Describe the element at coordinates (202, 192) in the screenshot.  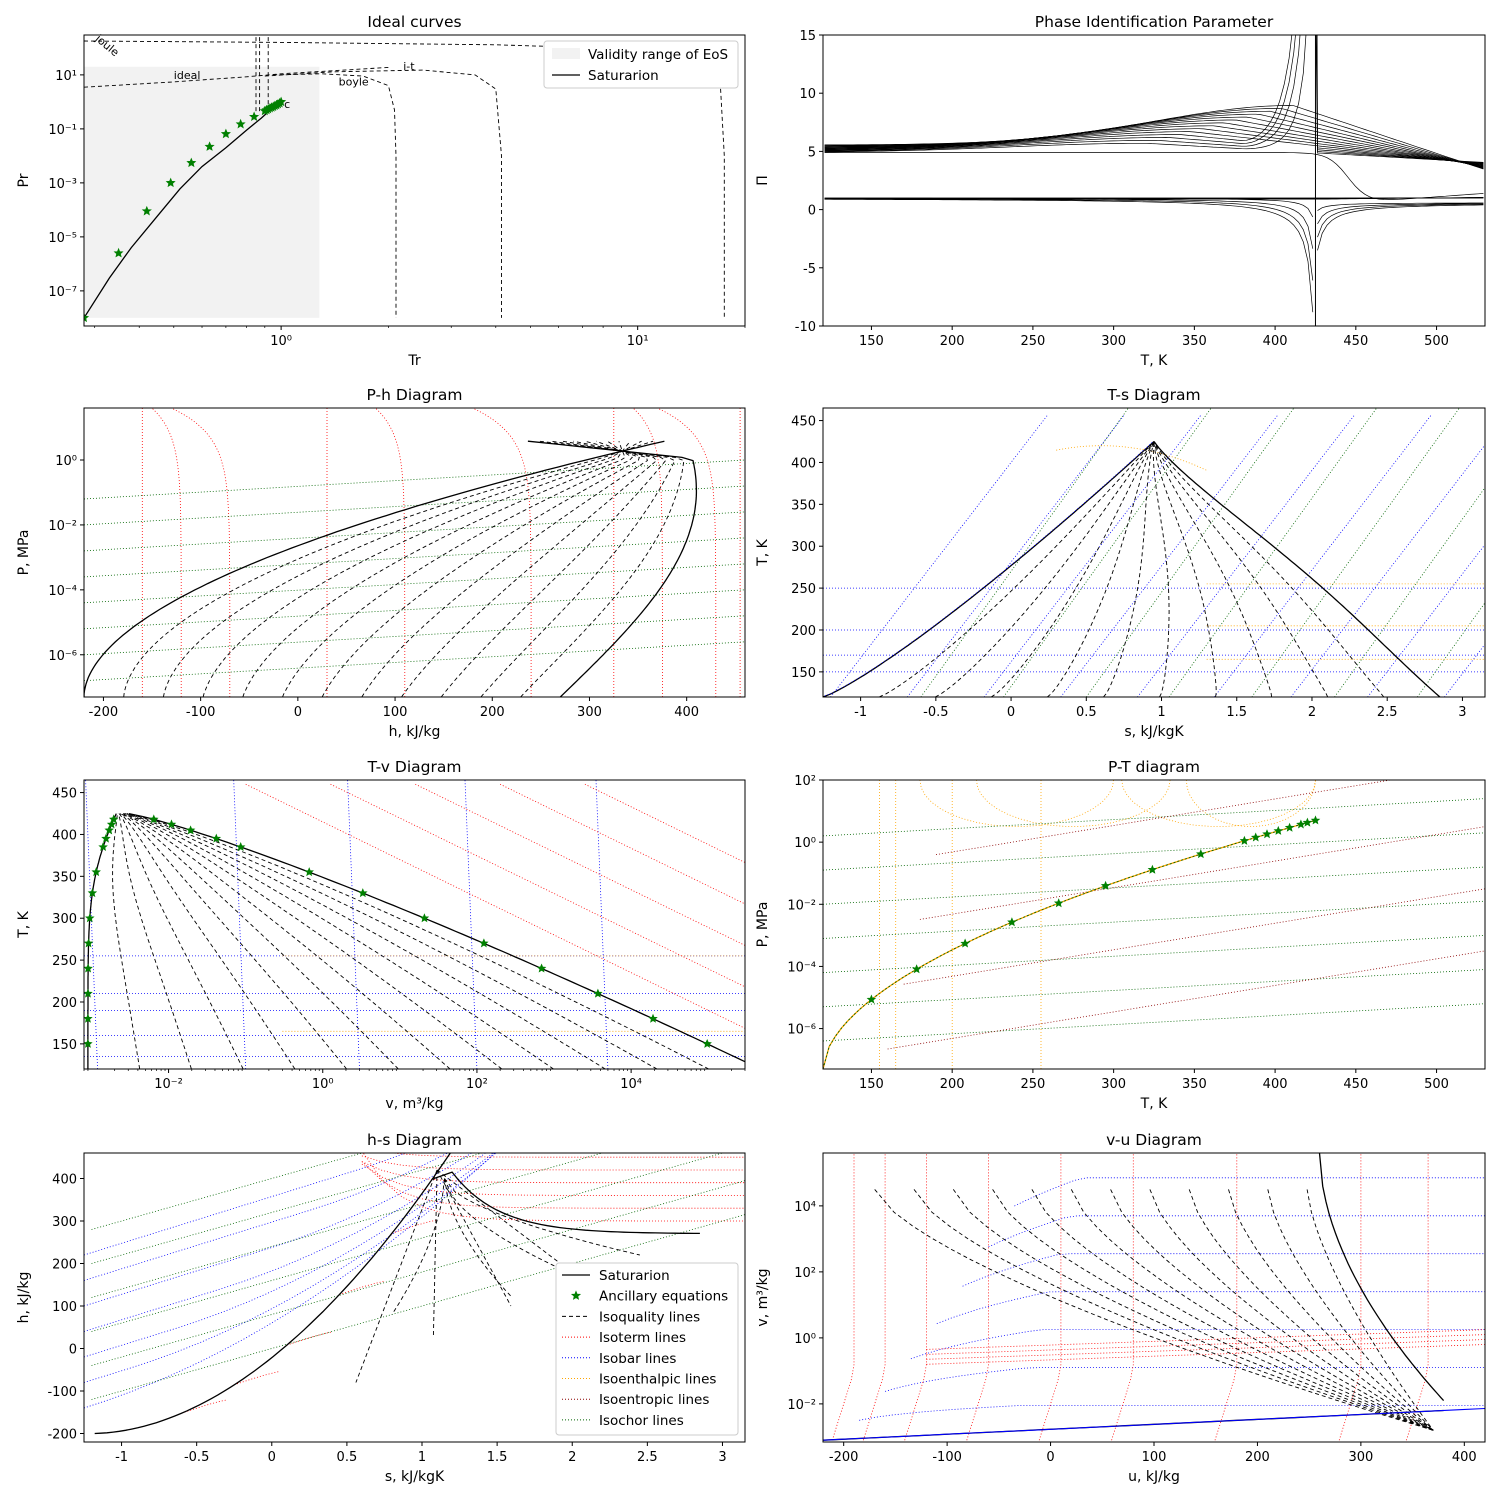
I see `validity-range-area` at that location.